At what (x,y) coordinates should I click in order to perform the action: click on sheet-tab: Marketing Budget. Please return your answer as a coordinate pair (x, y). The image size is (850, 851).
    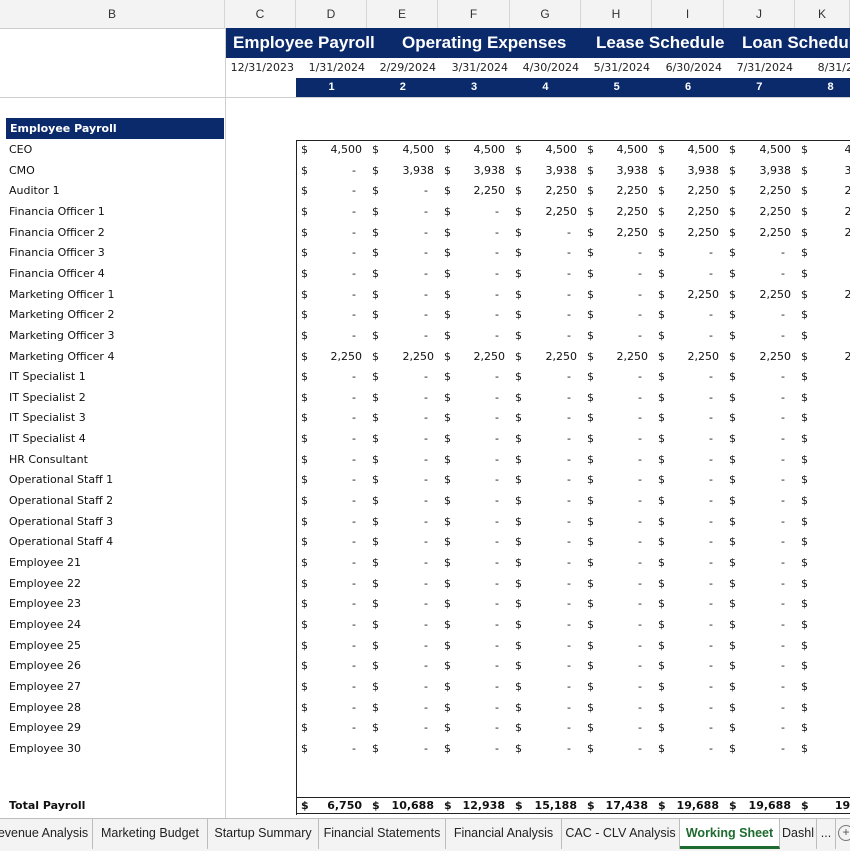
    Looking at the image, I should click on (150, 834).